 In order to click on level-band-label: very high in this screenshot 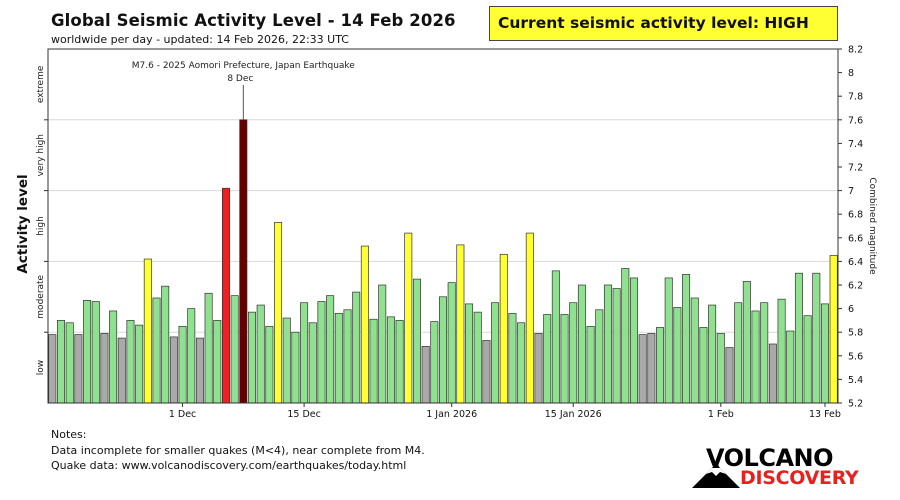, I will do `click(41, 155)`.